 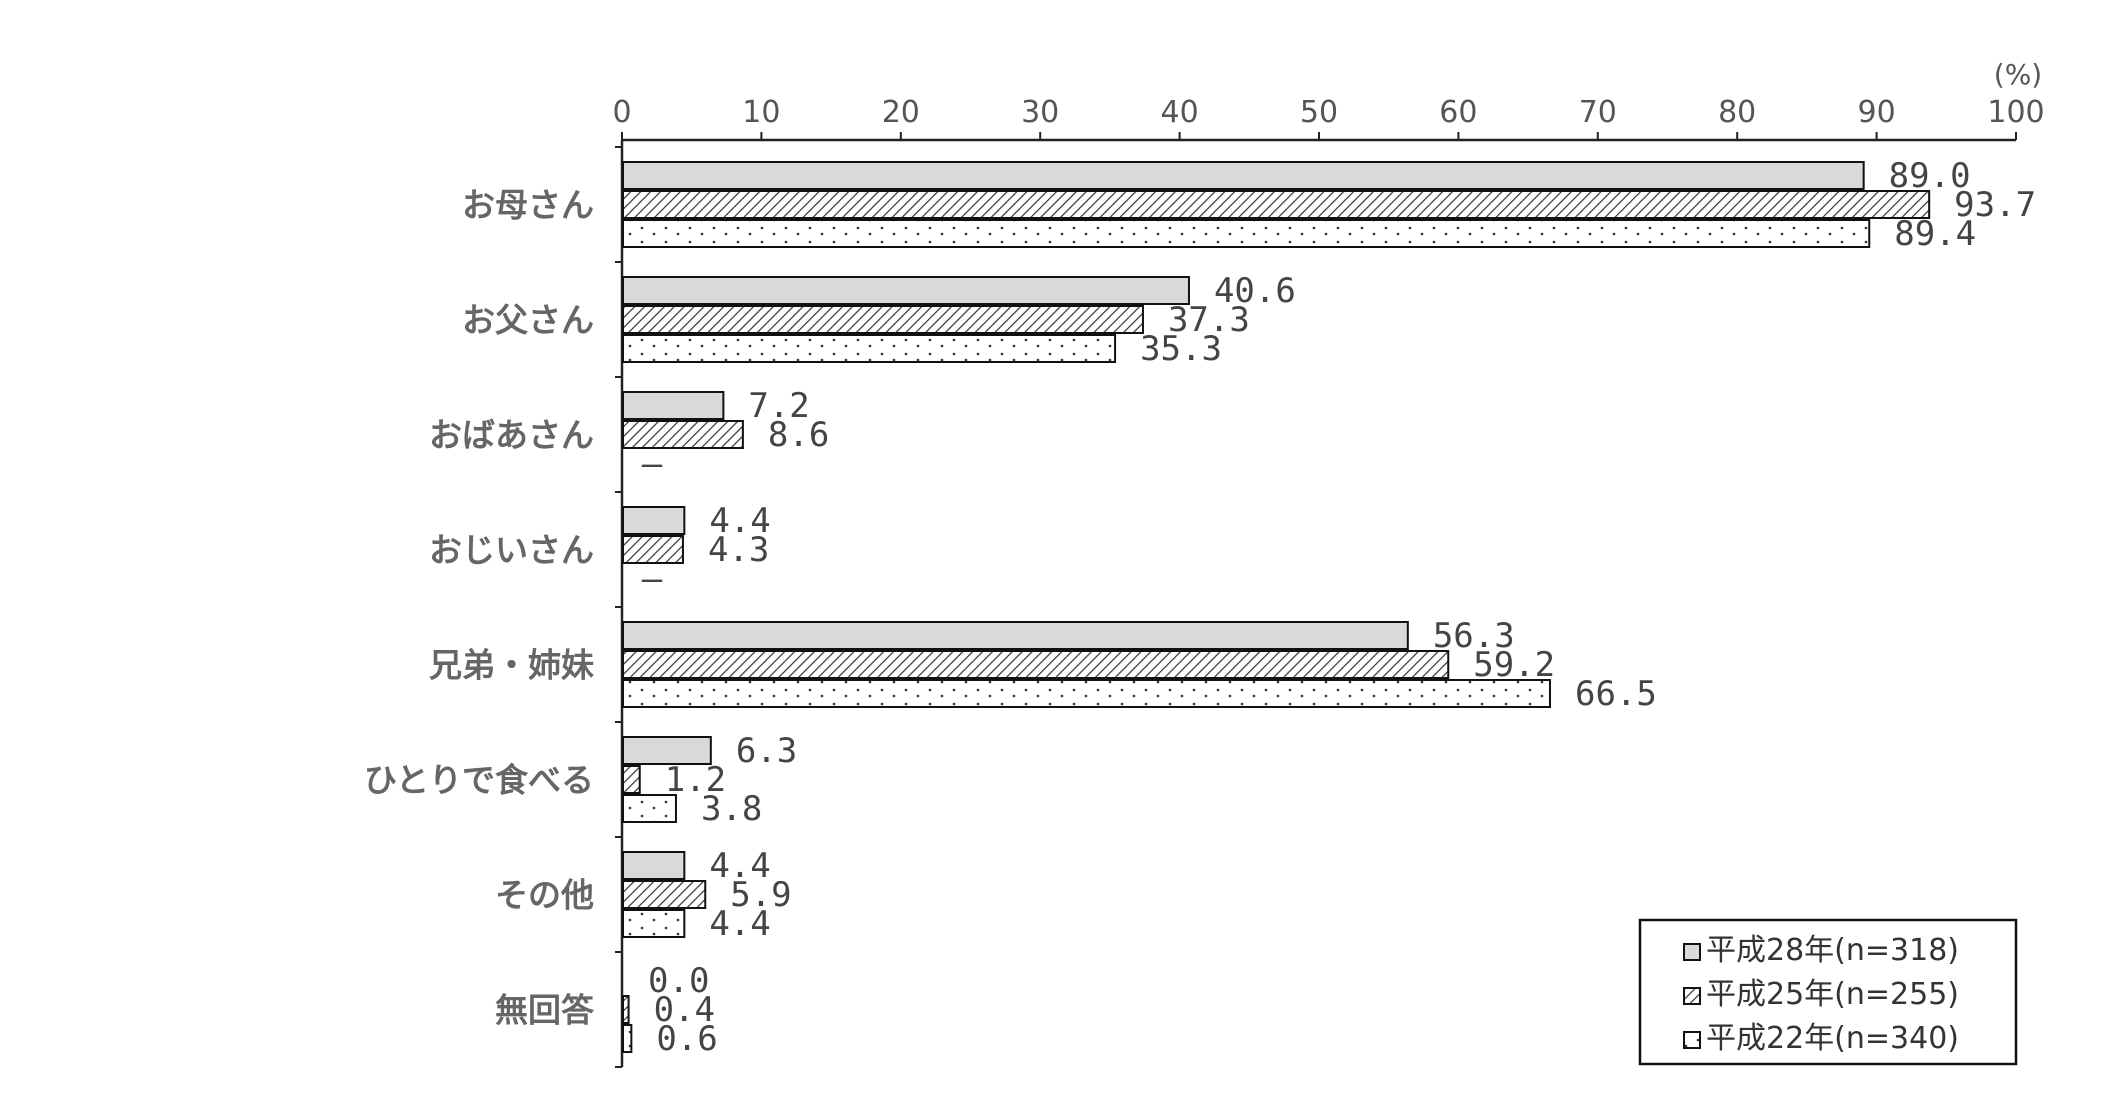 I want to click on legend-label: 平成25年(n=255), so click(x=1832, y=994).